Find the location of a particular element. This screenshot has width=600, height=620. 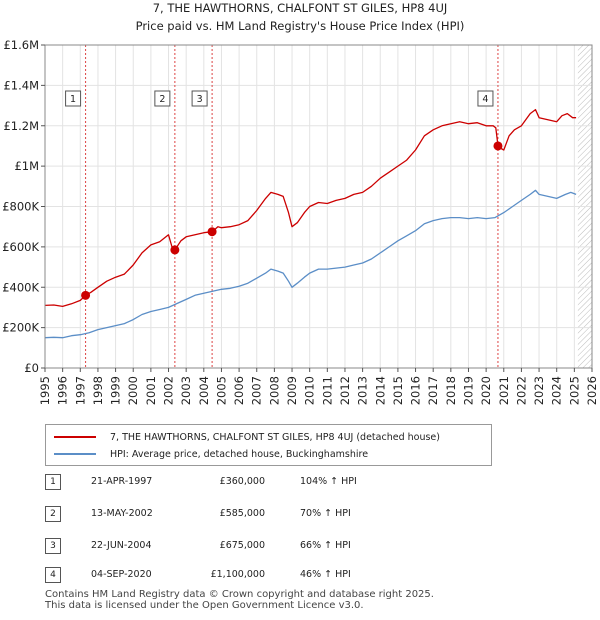

x-tick-label: 2015 is located at coordinates (398, 390).